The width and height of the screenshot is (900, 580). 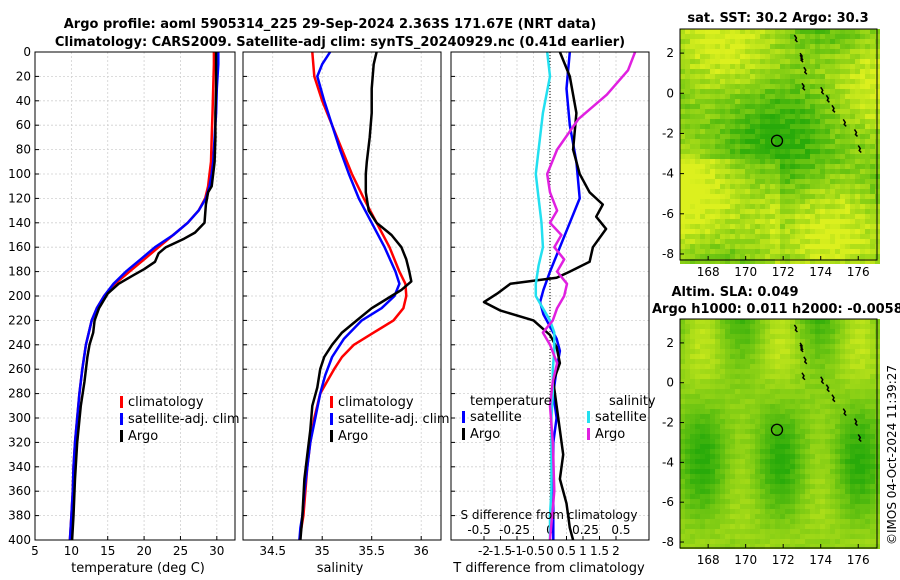 What do you see at coordinates (550, 551) in the screenshot?
I see `x-tick-label: 0` at bounding box center [550, 551].